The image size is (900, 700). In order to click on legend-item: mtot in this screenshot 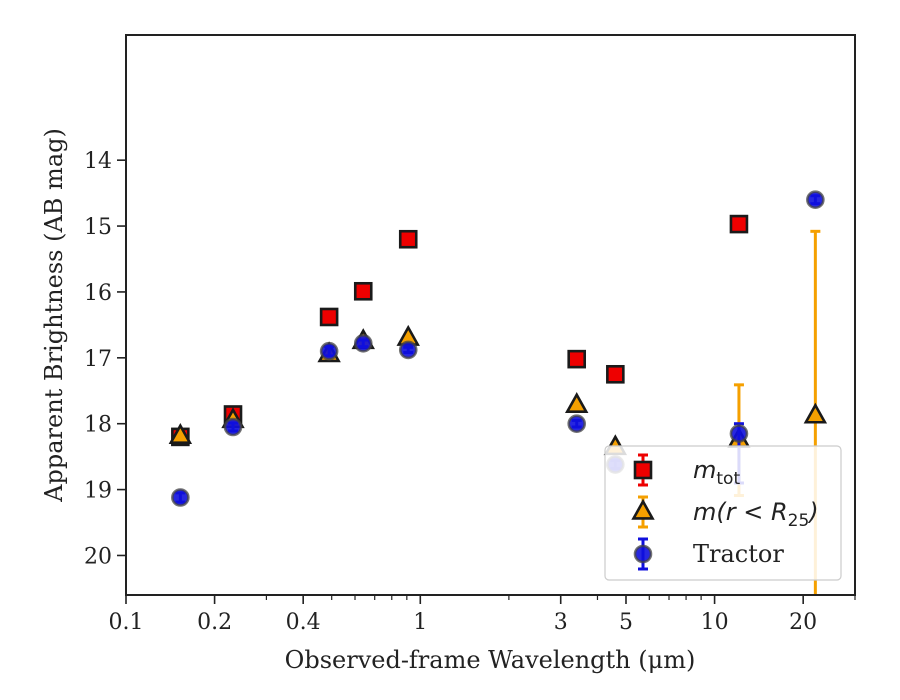, I will do `click(686, 471)`.